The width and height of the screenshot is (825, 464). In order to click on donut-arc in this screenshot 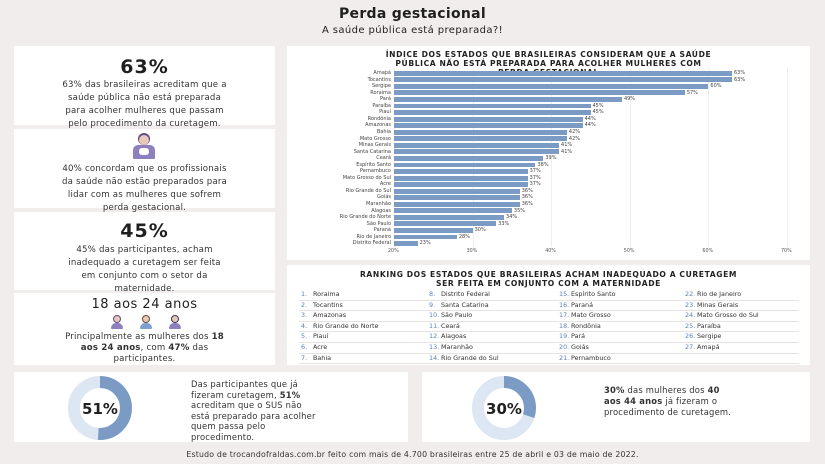, I will do `click(504, 408)`.